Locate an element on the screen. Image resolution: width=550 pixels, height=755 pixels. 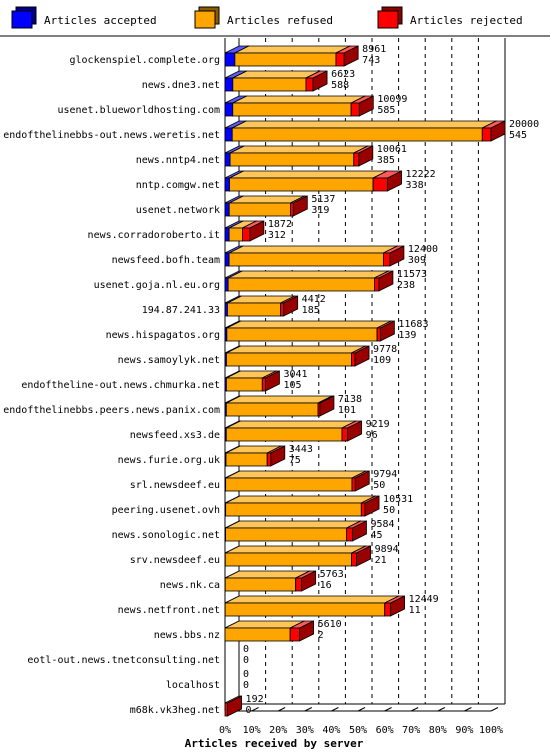
data-label-received: 6623 is located at coordinates (343, 74).